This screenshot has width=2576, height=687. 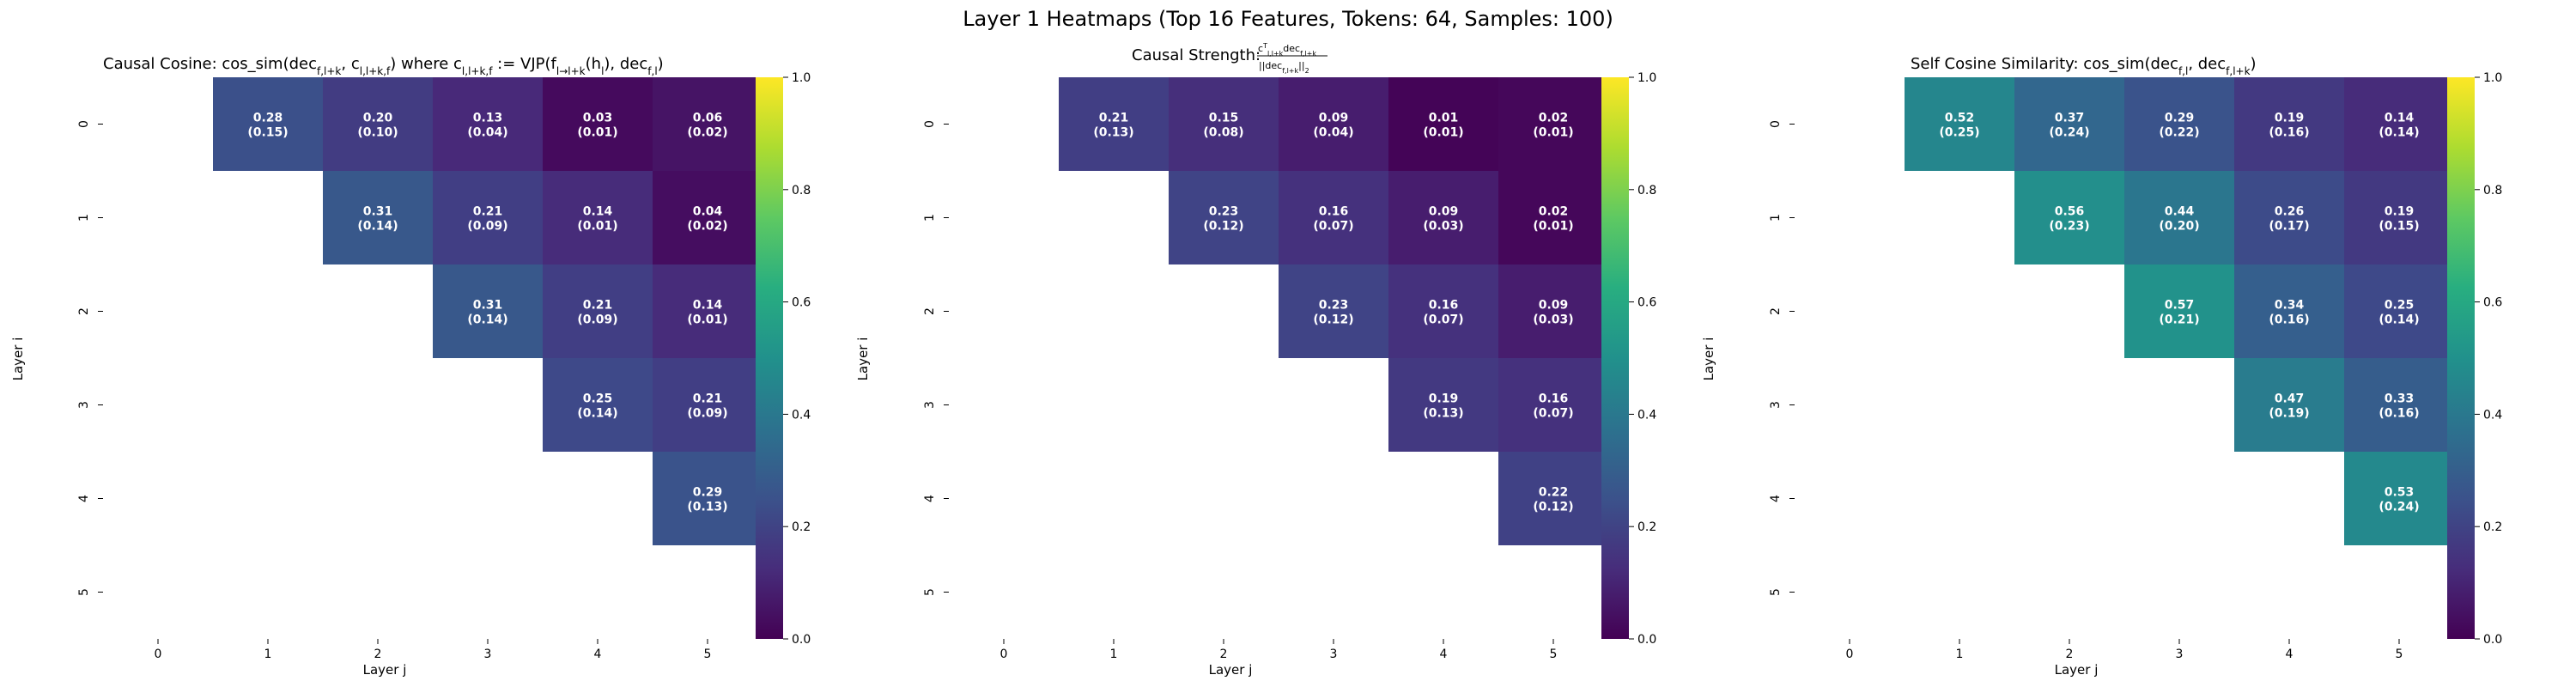 What do you see at coordinates (2179, 227) in the screenshot?
I see `cell-std-label: (0.20)` at bounding box center [2179, 227].